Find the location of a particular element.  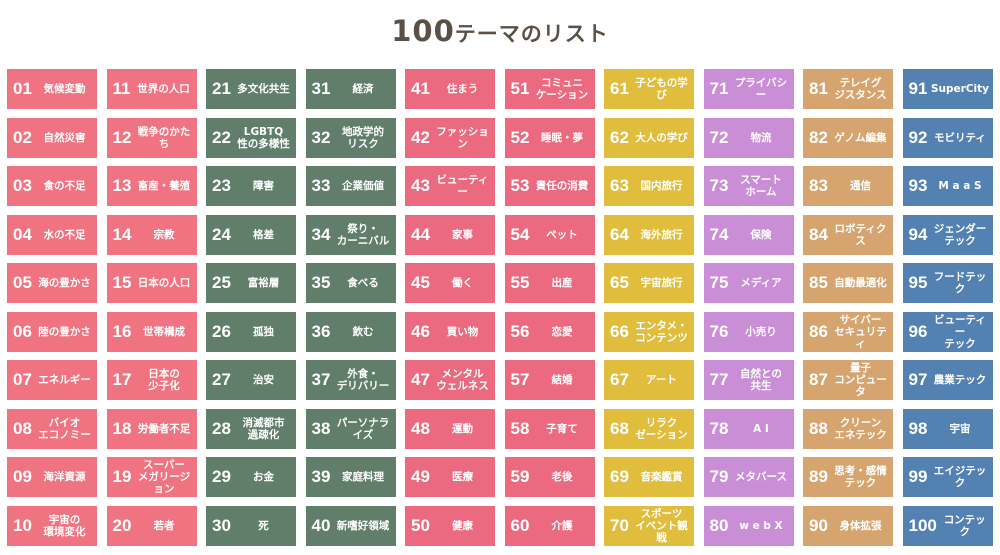

theme-number: 41 is located at coordinates (420, 88).